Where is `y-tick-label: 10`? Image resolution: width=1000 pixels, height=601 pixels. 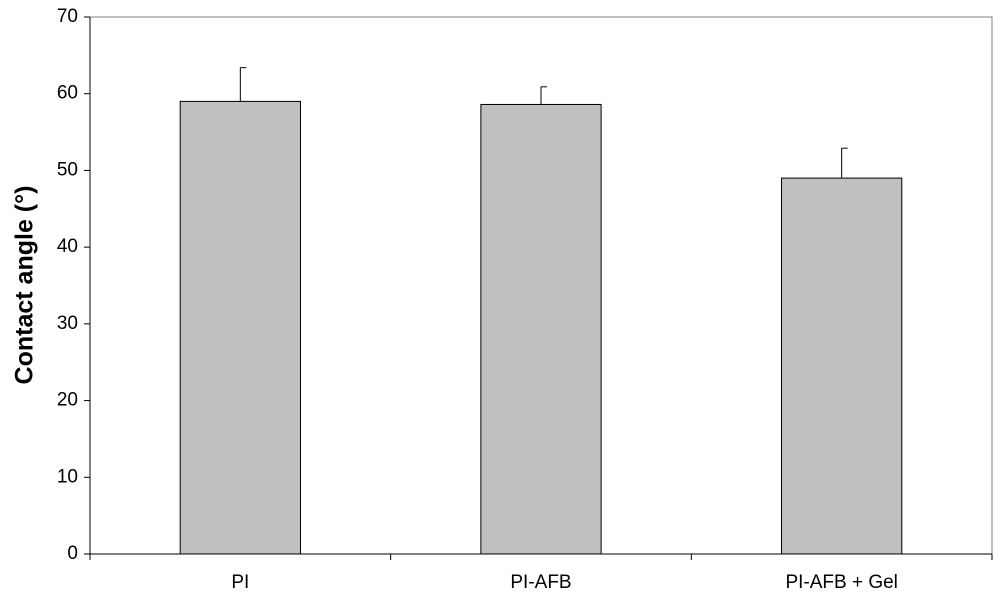
y-tick-label: 10 is located at coordinates (67, 476).